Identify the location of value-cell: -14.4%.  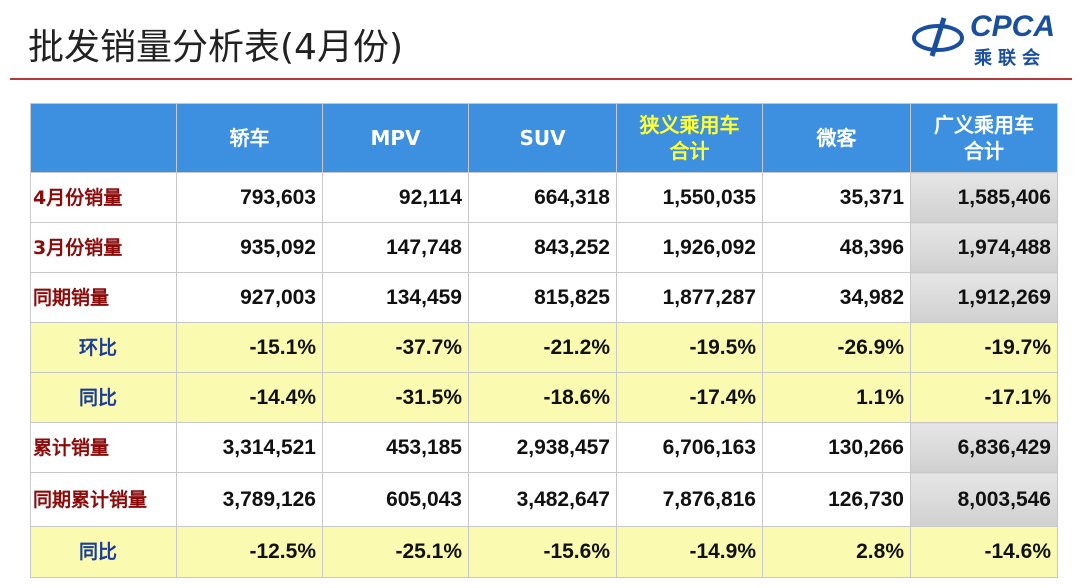
(249, 397).